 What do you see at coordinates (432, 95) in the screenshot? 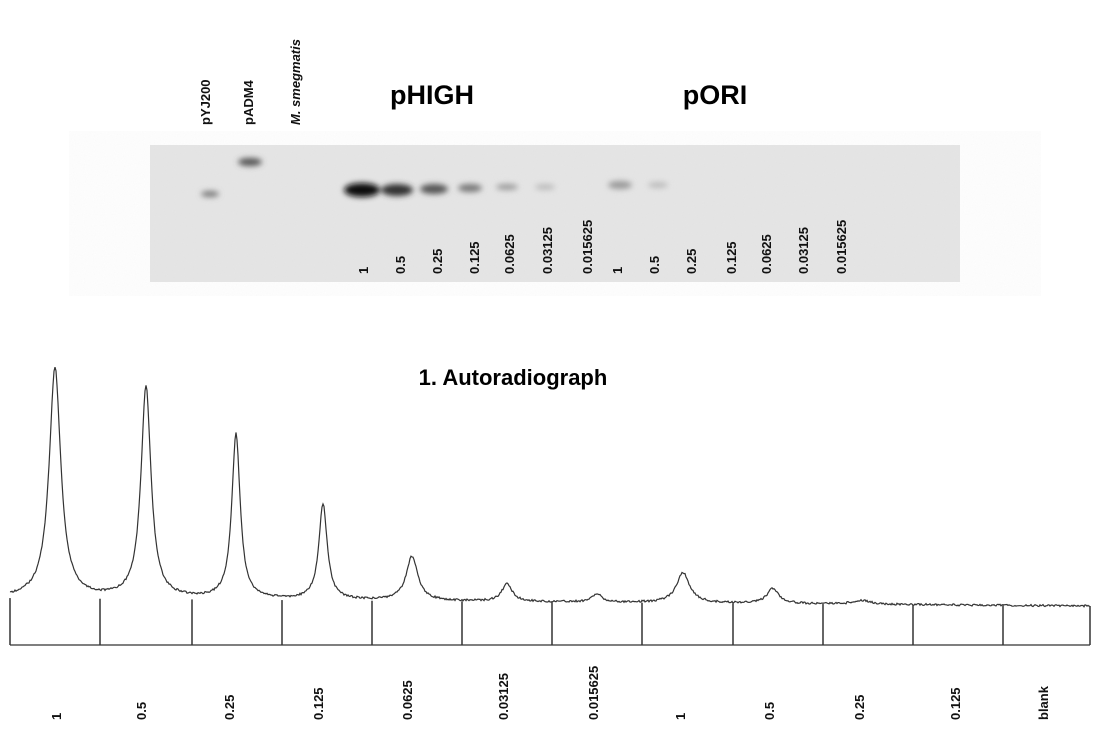
I see `group-label: pHIGH` at bounding box center [432, 95].